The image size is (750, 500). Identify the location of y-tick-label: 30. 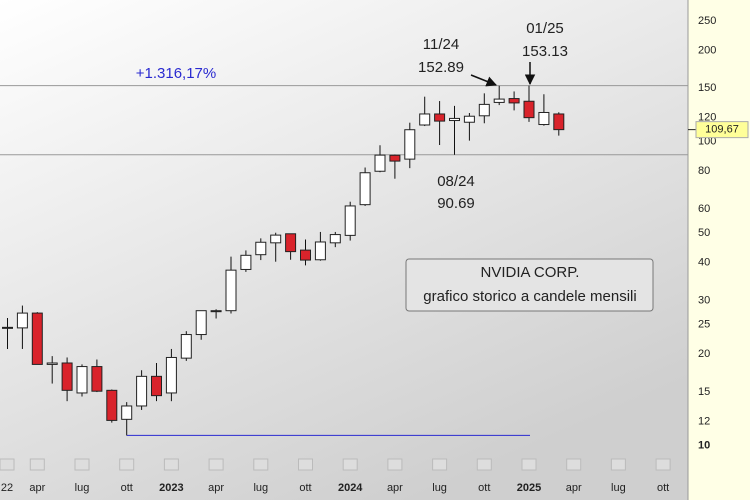
(704, 301).